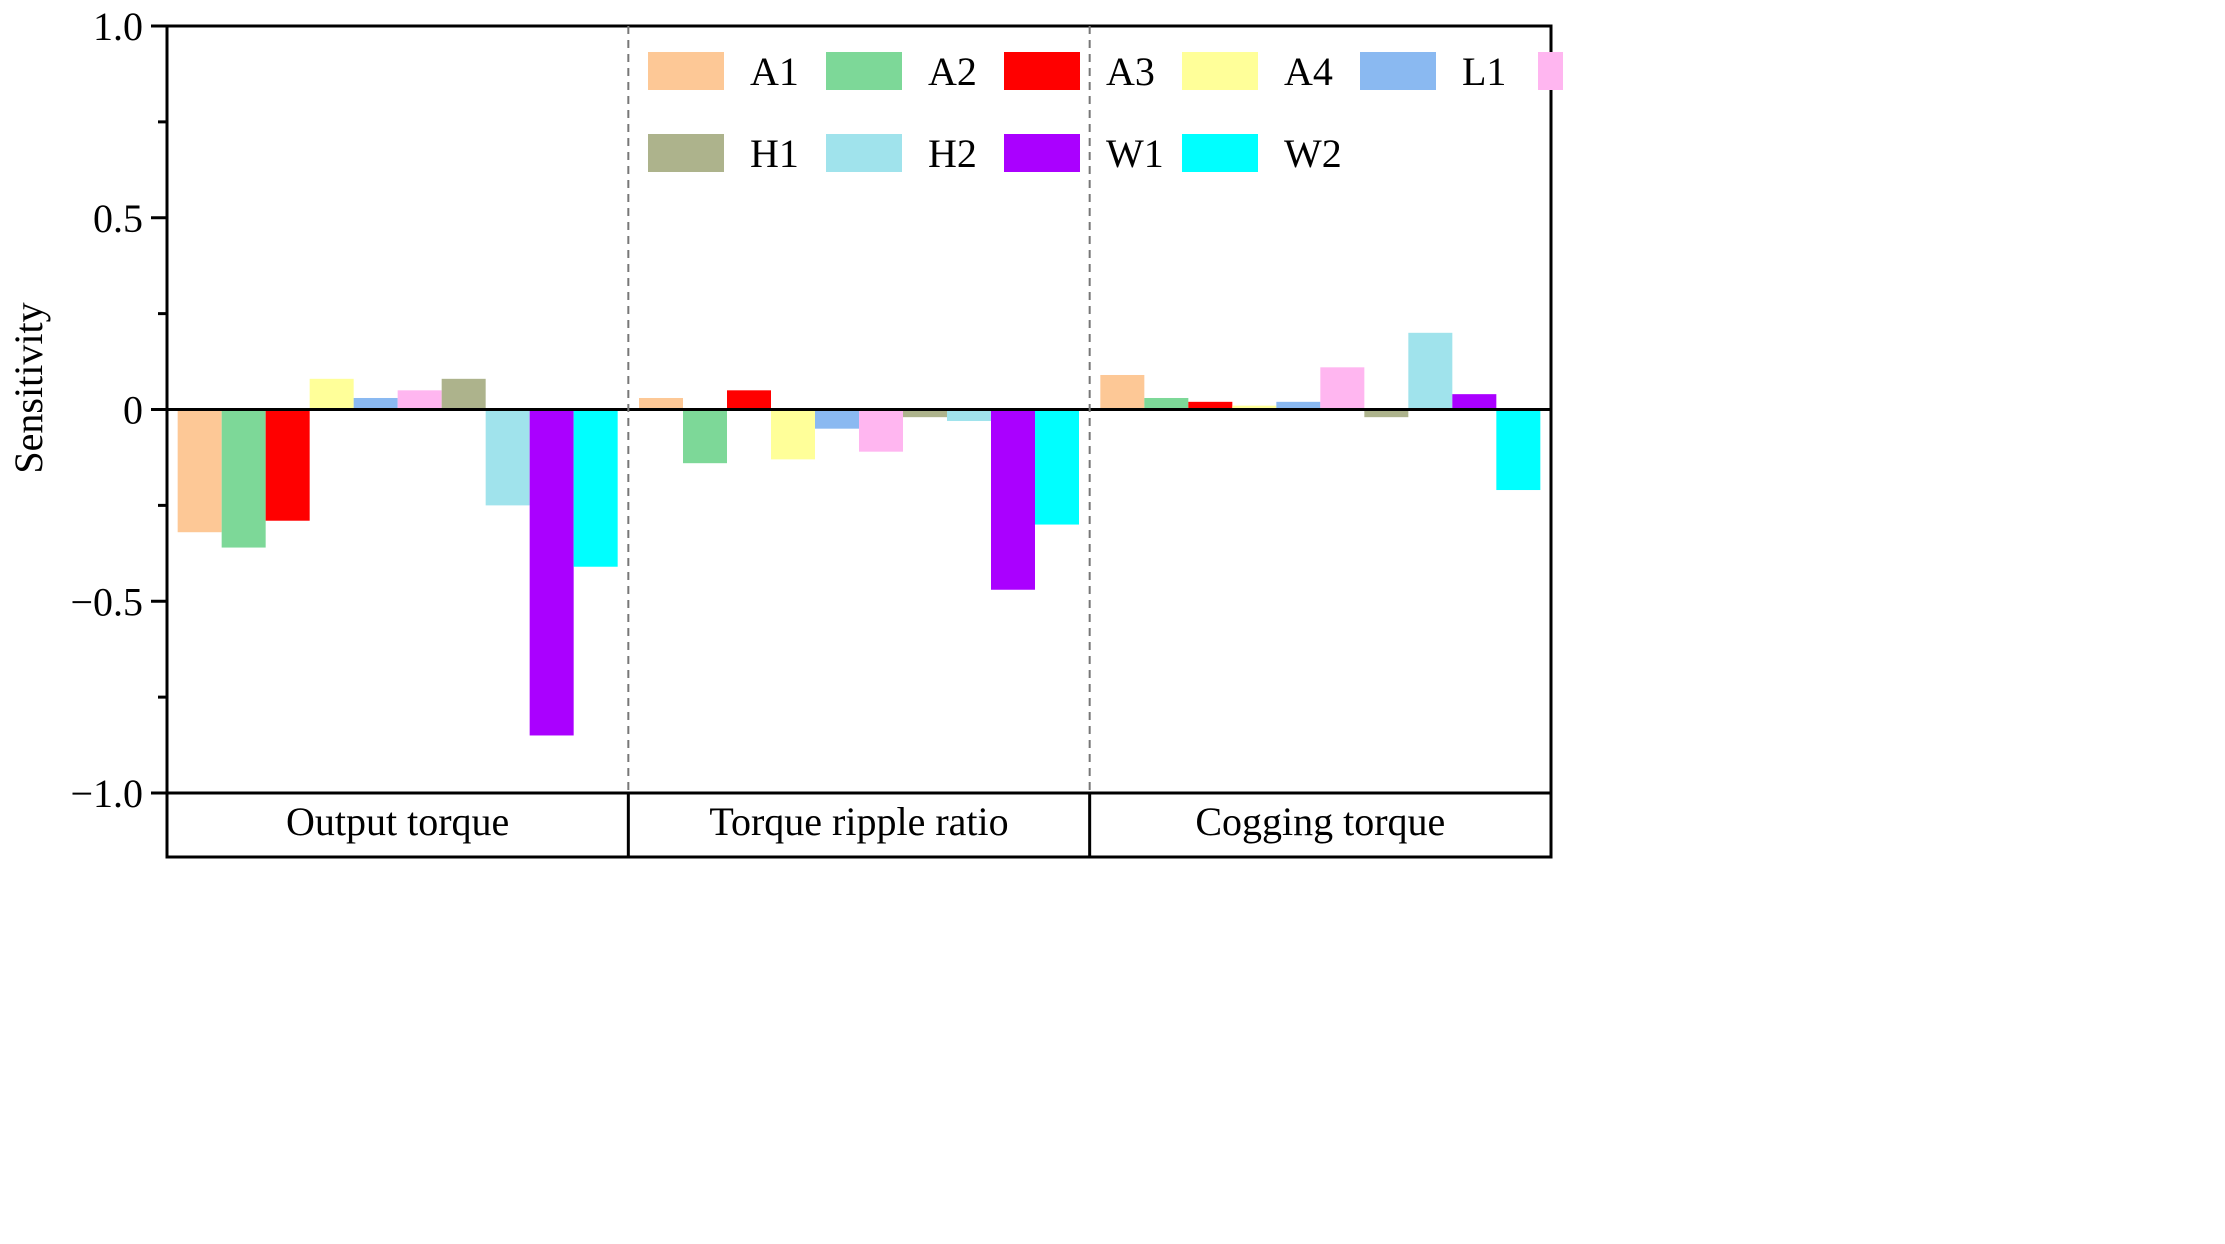 This screenshot has height=1244, width=2225. What do you see at coordinates (106, 601) in the screenshot?
I see `y-tick-label: −0.5` at bounding box center [106, 601].